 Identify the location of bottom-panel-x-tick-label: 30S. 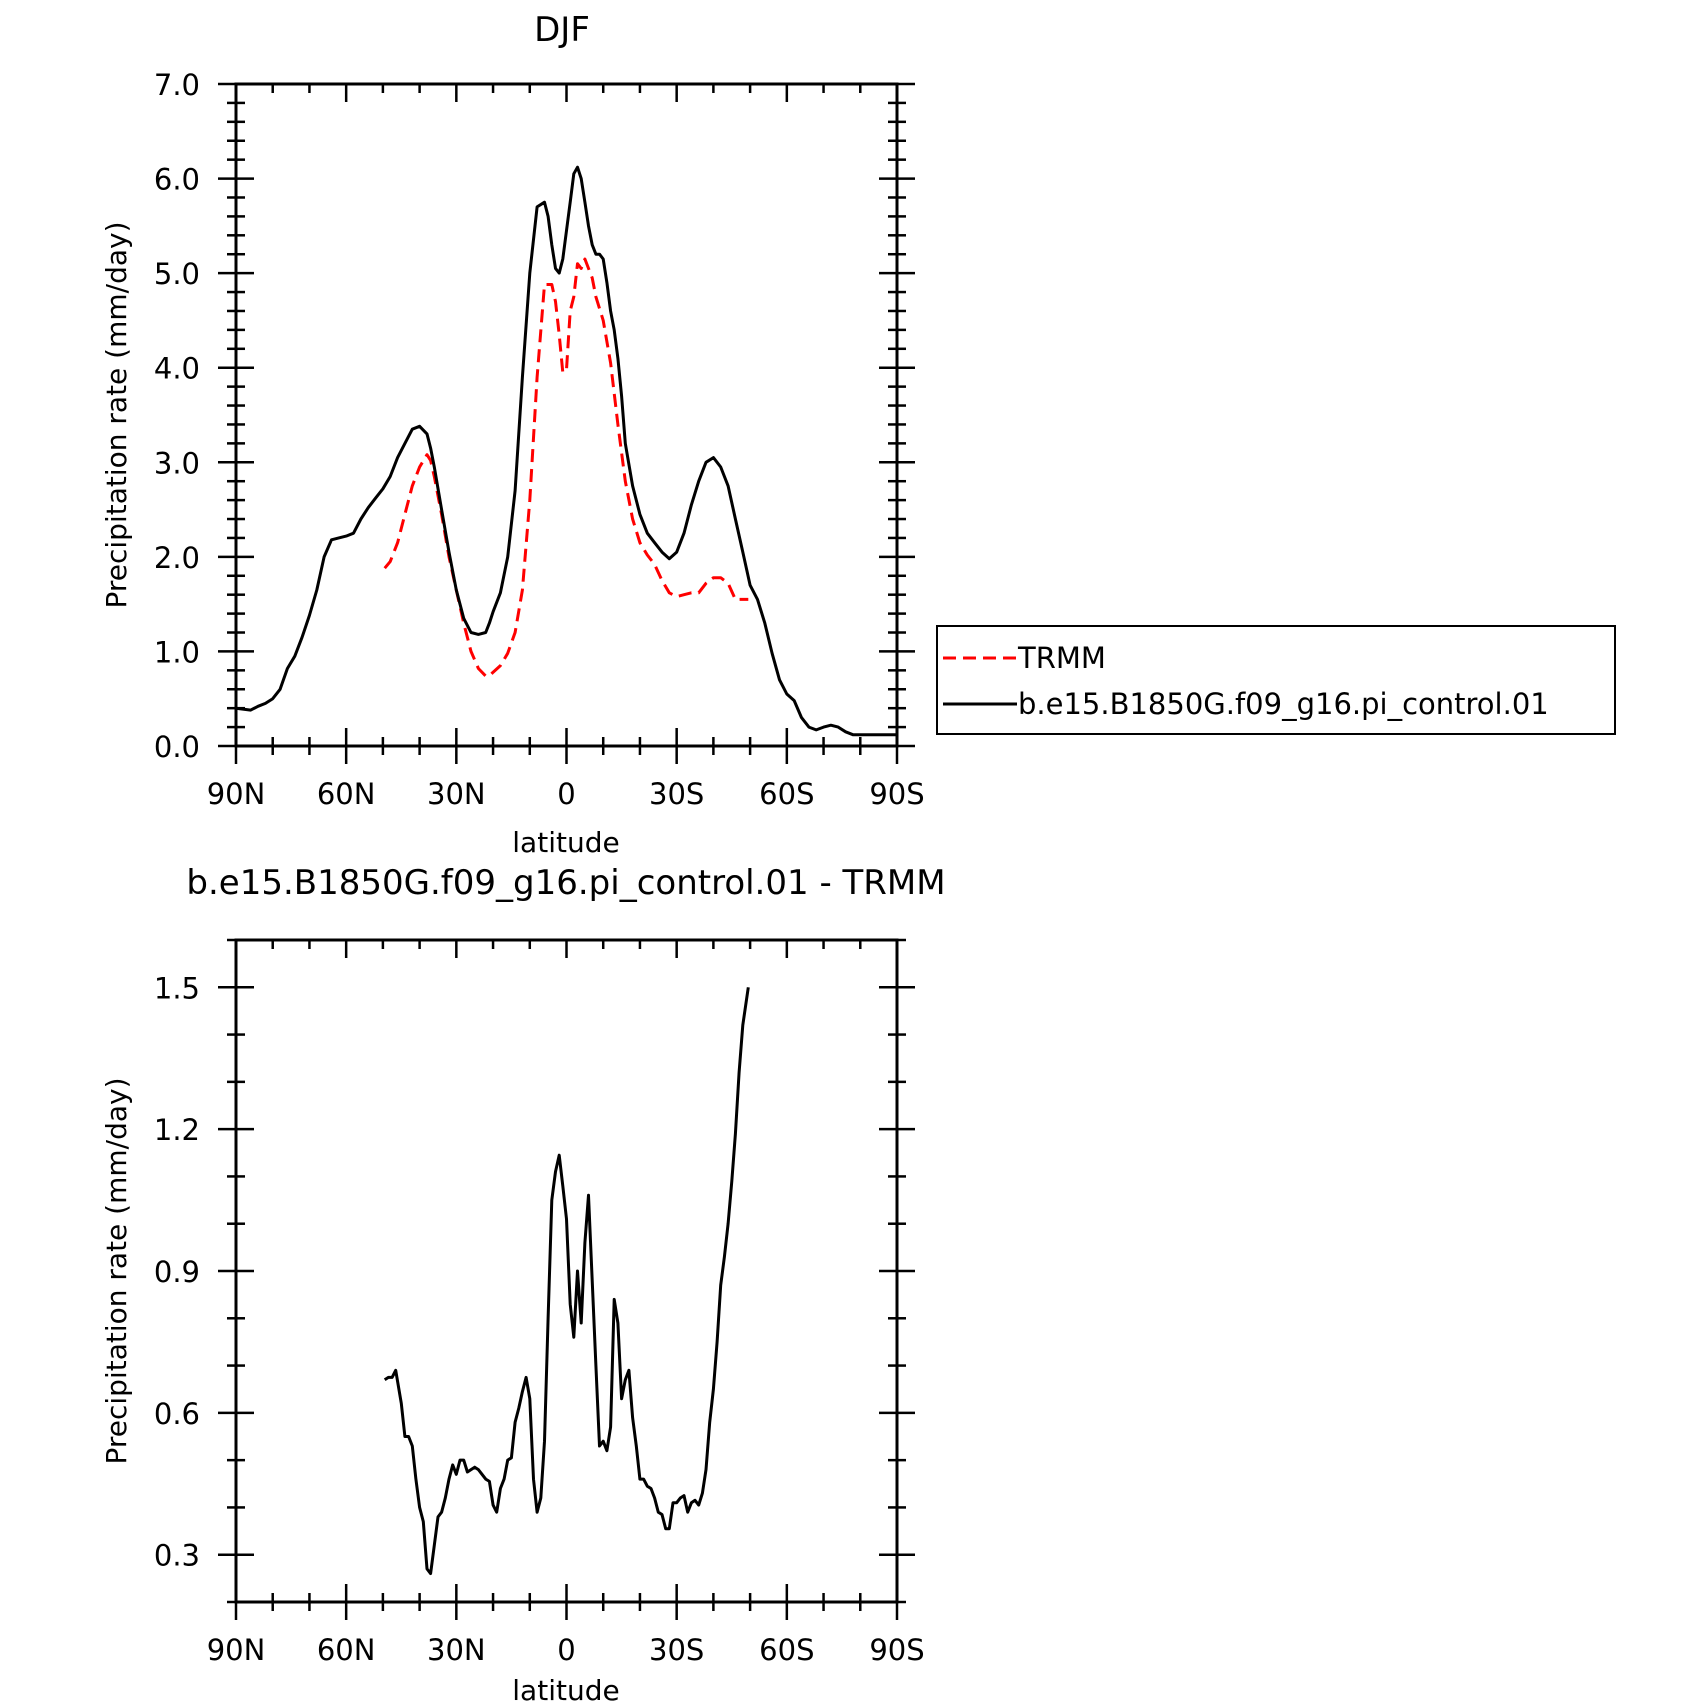
(676, 1650).